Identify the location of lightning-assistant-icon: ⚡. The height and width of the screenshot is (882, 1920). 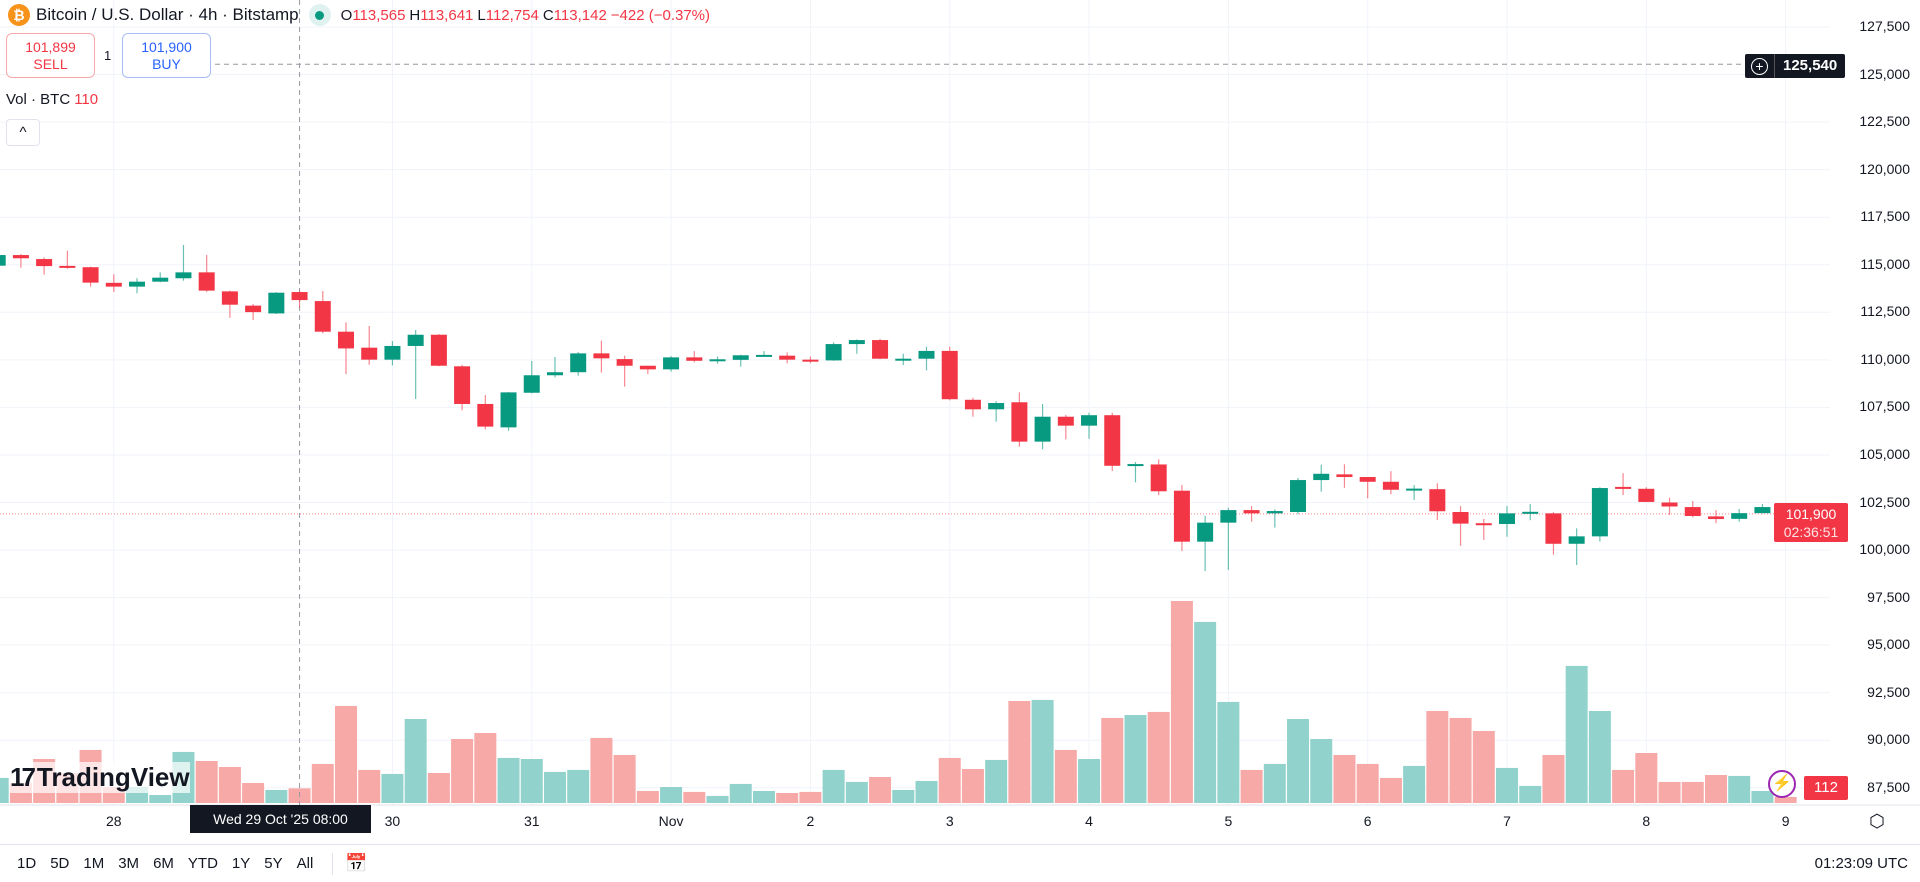
(1782, 784).